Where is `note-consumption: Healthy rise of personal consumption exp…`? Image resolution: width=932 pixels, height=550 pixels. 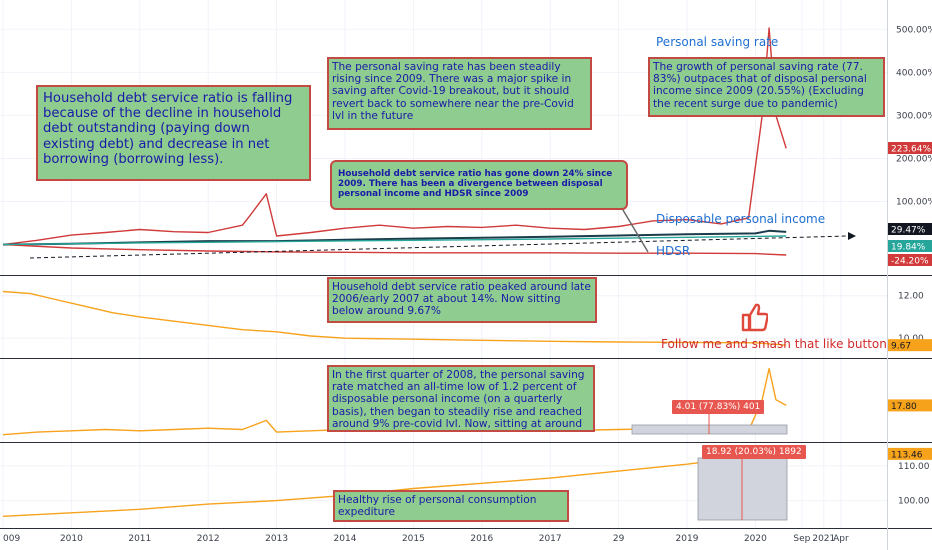 note-consumption: Healthy rise of personal consumption exp… is located at coordinates (451, 506).